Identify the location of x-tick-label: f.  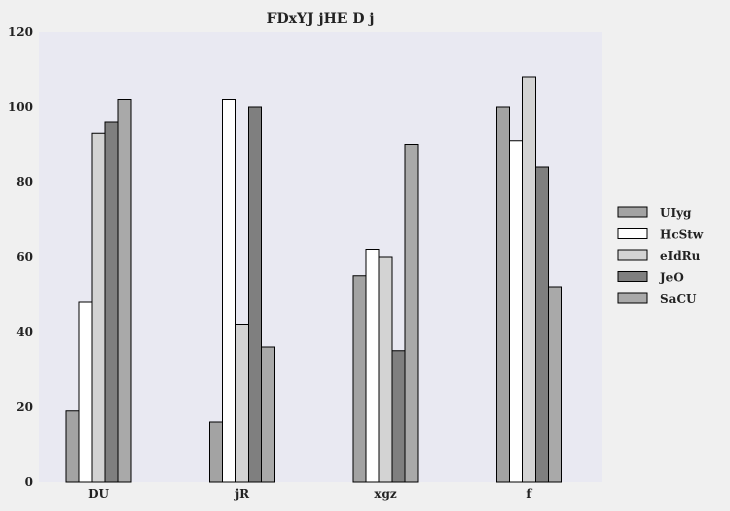
(529, 494).